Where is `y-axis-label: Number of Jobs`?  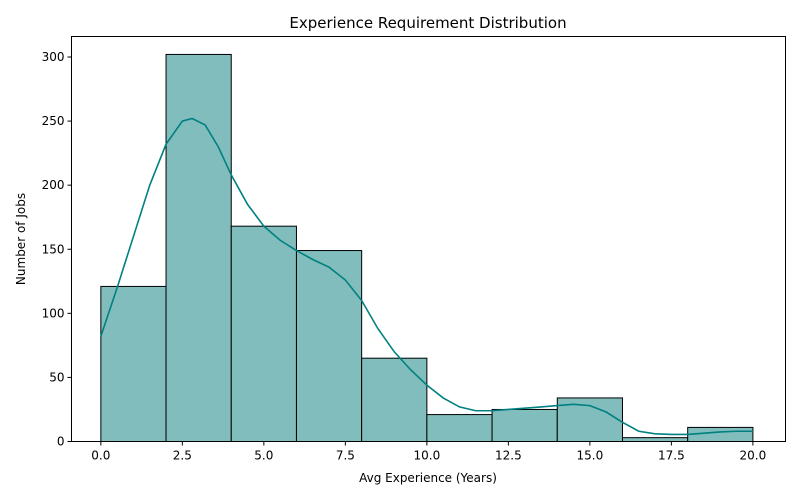
y-axis-label: Number of Jobs is located at coordinates (21, 239).